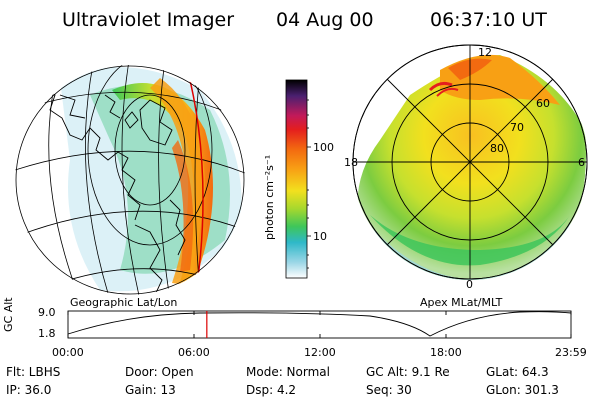 This screenshot has height=400, width=600. Describe the element at coordinates (469, 284) in the screenshot. I see `mlt-label-0: 0` at that location.